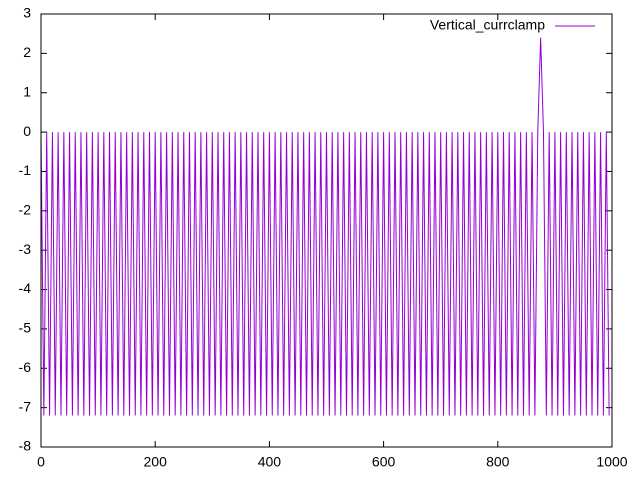 The image size is (640, 480). I want to click on y-tick-label: 0, so click(27, 131).